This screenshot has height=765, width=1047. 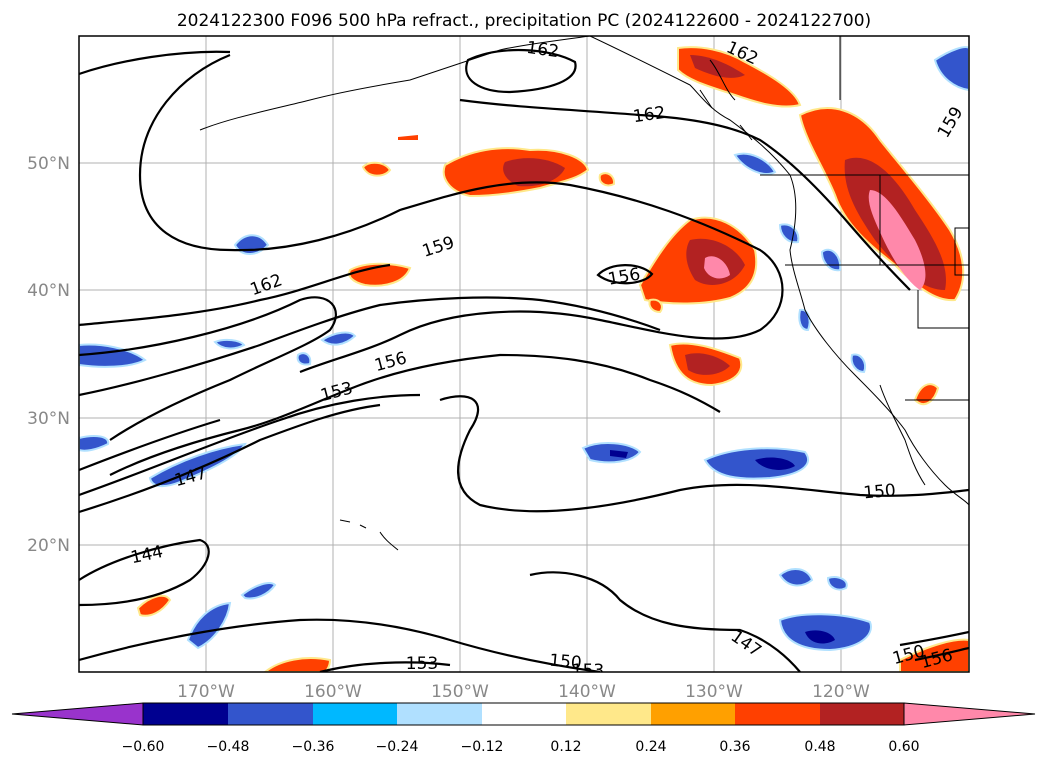 What do you see at coordinates (48, 355) in the screenshot?
I see `latitude-labels: 50°N 40°N 30°N 20°N` at bounding box center [48, 355].